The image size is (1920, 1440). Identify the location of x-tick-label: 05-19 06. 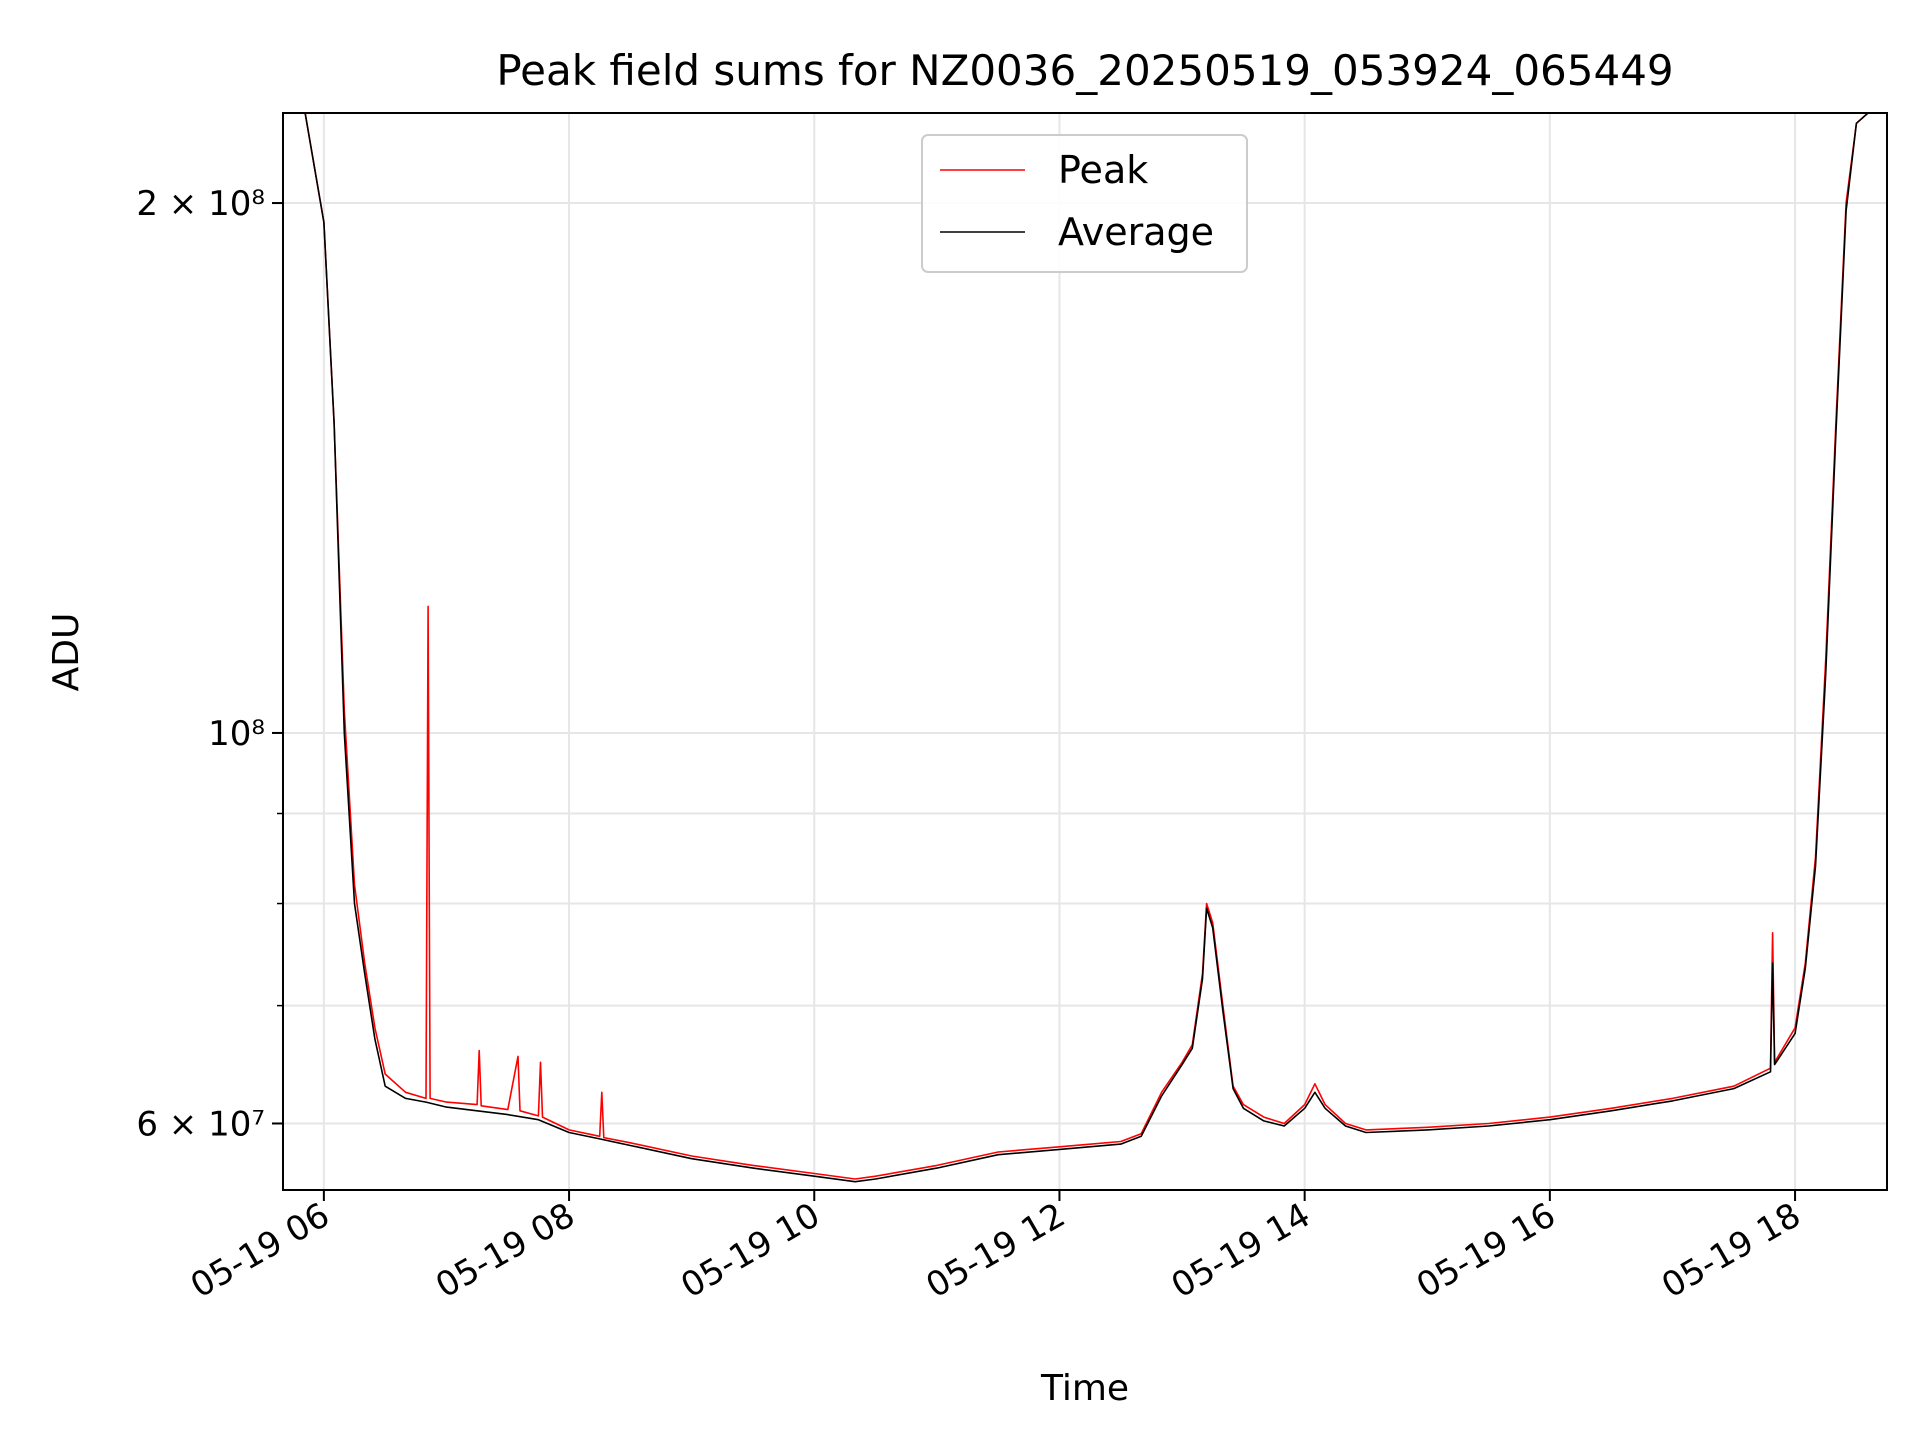
(260, 1250).